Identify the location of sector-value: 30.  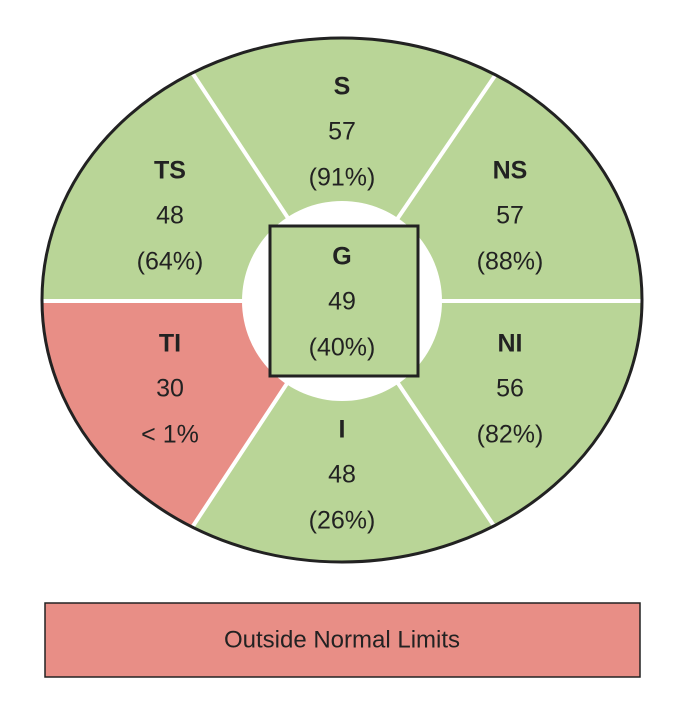
(170, 389).